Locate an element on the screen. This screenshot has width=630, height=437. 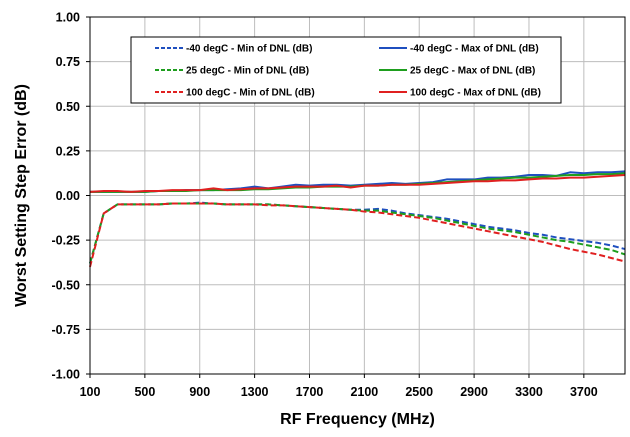
legend-entry-label: -40 degC - Max of DNL (dB) is located at coordinates (474, 49).